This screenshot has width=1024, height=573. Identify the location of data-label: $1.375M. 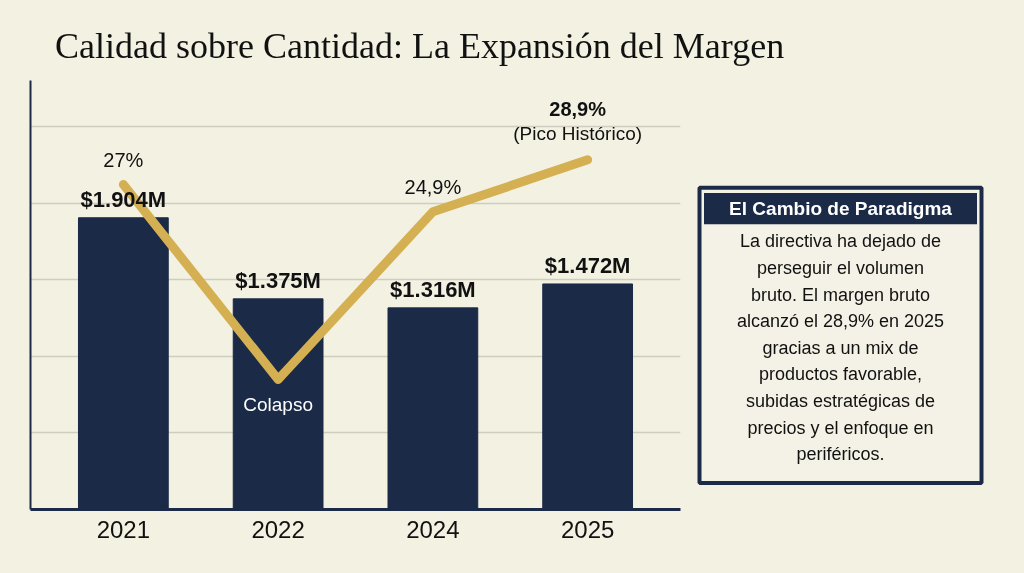
(278, 280).